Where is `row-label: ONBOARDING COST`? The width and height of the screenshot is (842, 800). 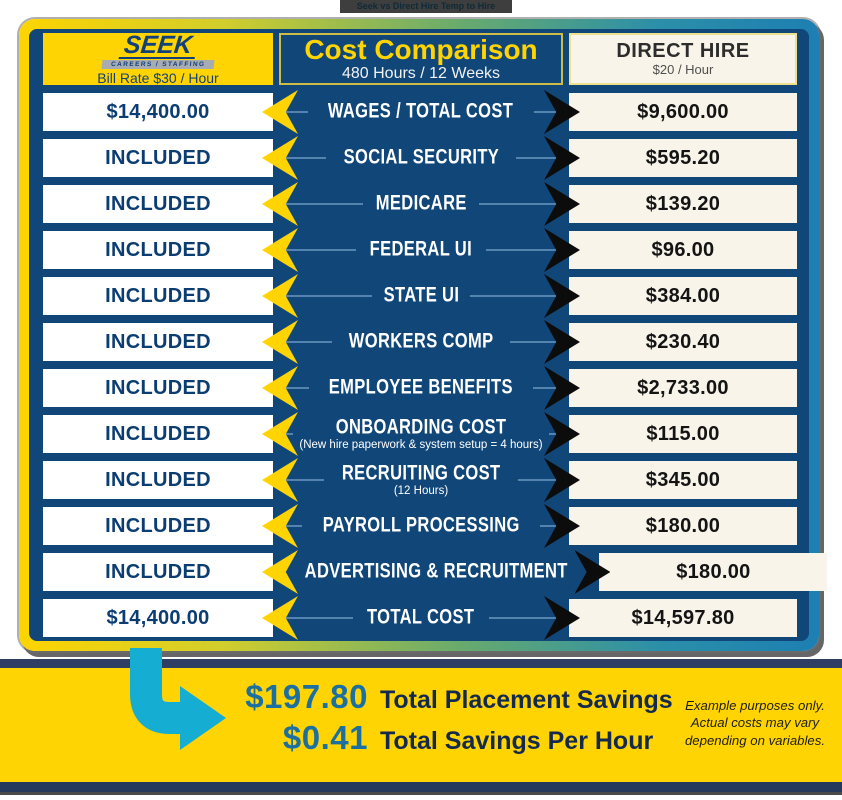 row-label: ONBOARDING COST is located at coordinates (421, 427).